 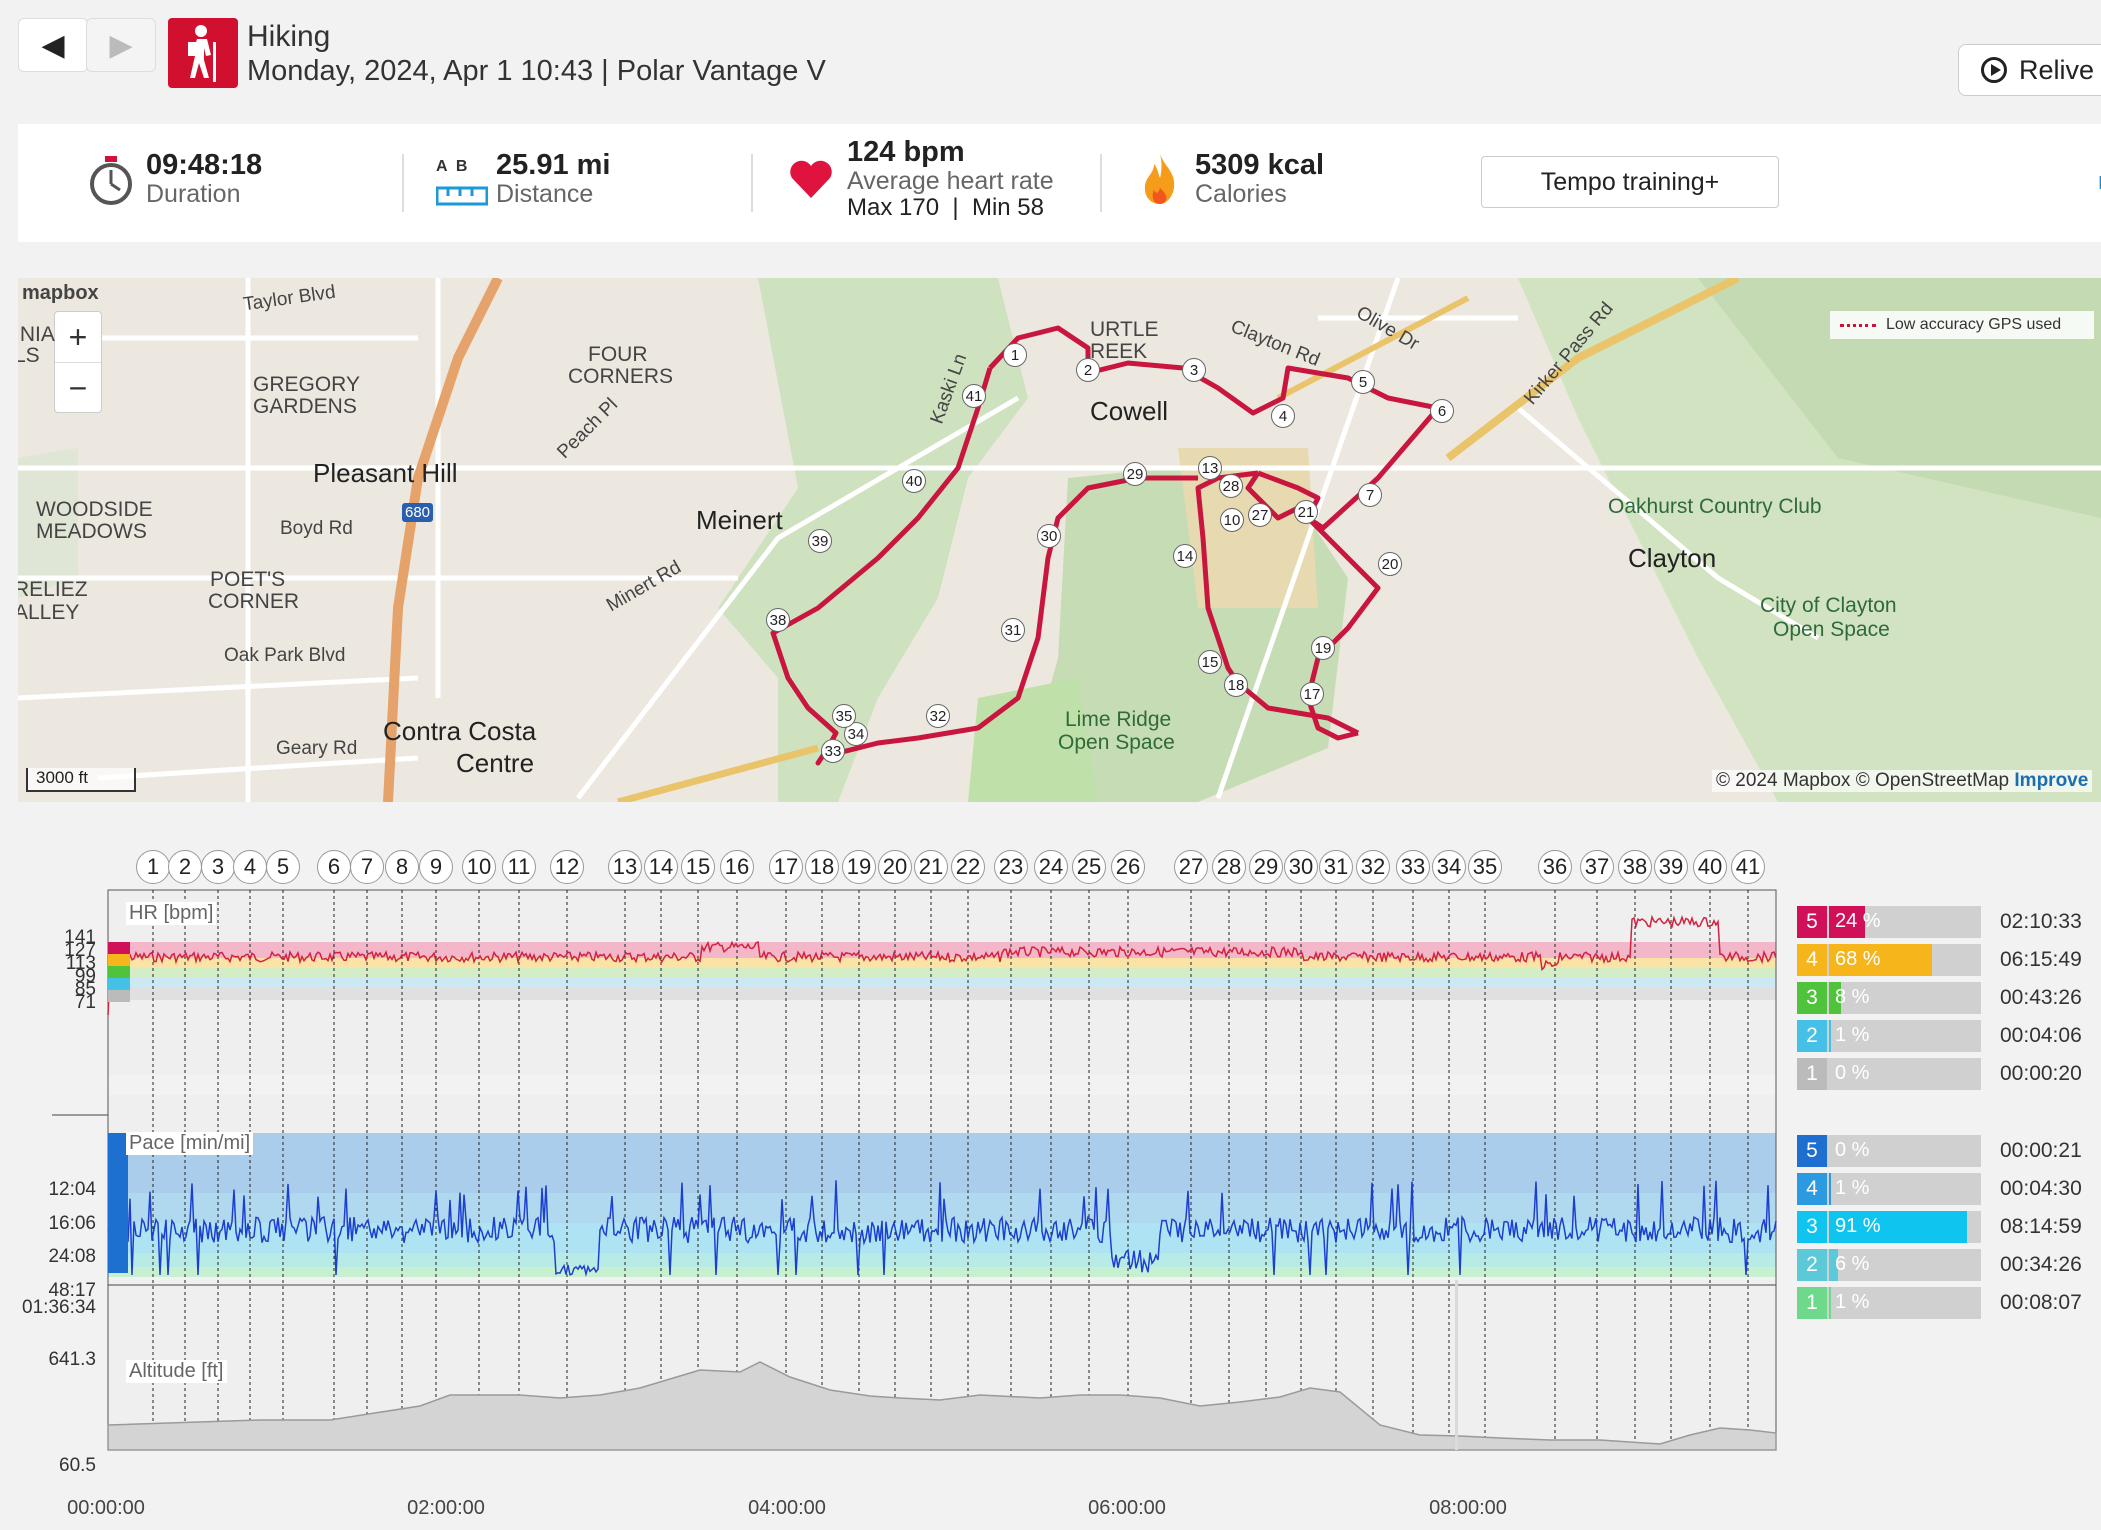 I want to click on lap-marker: 29, so click(x=1266, y=867).